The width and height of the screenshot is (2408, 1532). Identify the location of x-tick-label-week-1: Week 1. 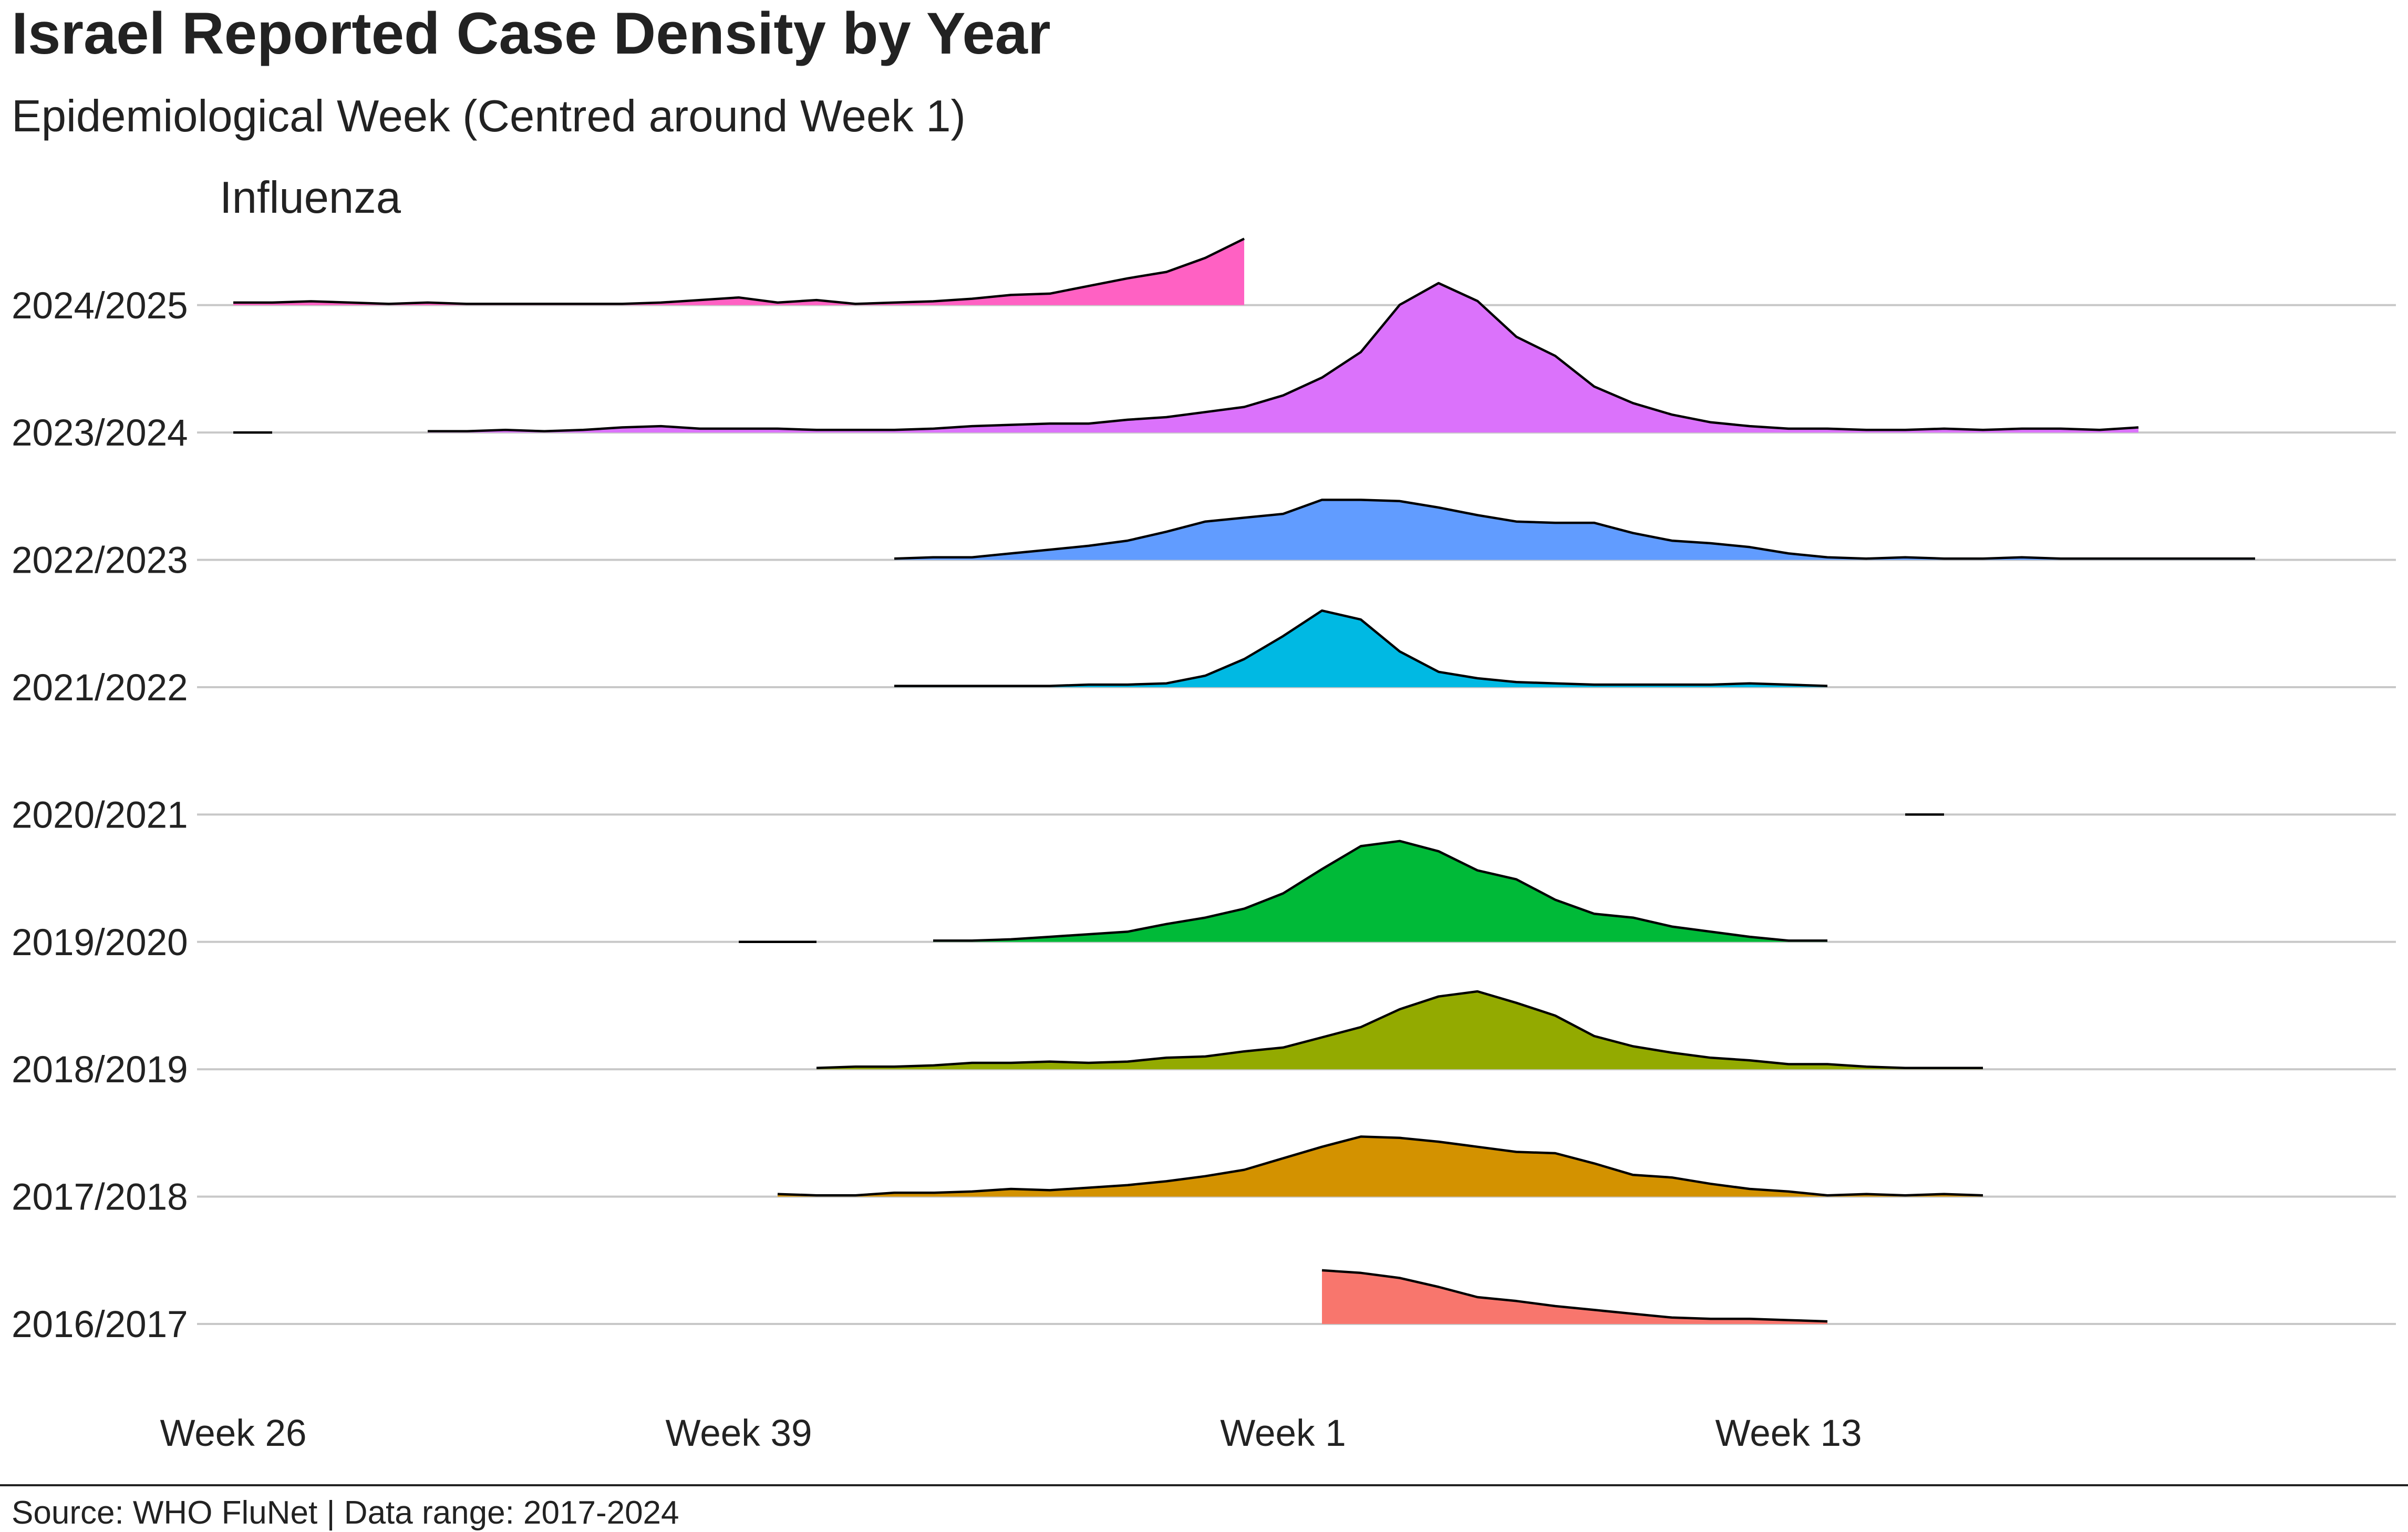
(1283, 1433).